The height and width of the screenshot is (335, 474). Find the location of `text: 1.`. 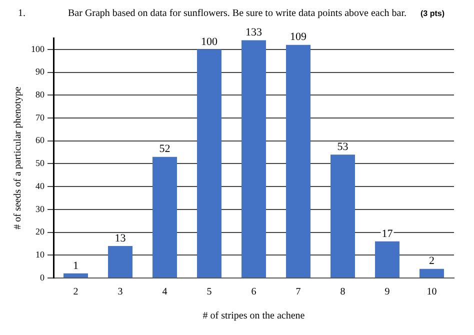

text: 1. is located at coordinates (21, 13).